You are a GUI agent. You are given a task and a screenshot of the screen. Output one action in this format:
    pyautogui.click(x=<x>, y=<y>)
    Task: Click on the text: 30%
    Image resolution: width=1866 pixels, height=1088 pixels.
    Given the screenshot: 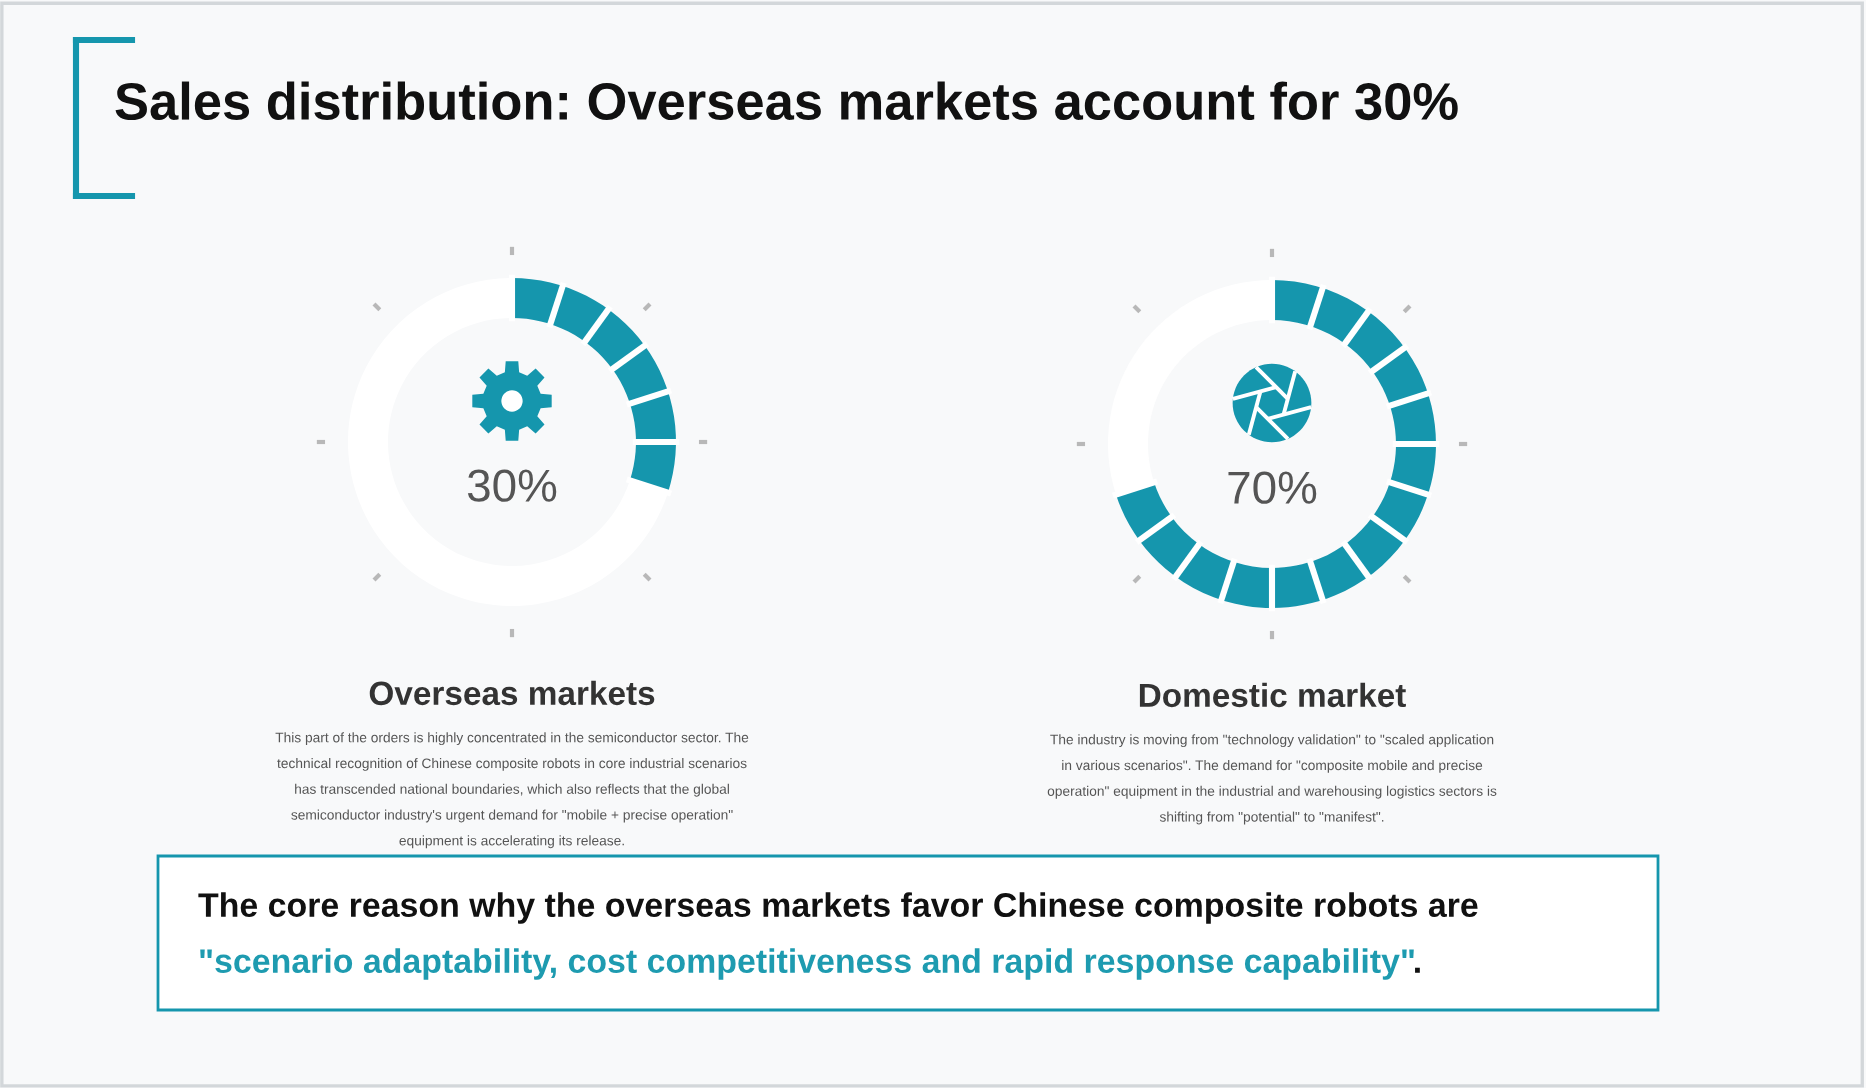 What is the action you would take?
    pyautogui.click(x=512, y=485)
    